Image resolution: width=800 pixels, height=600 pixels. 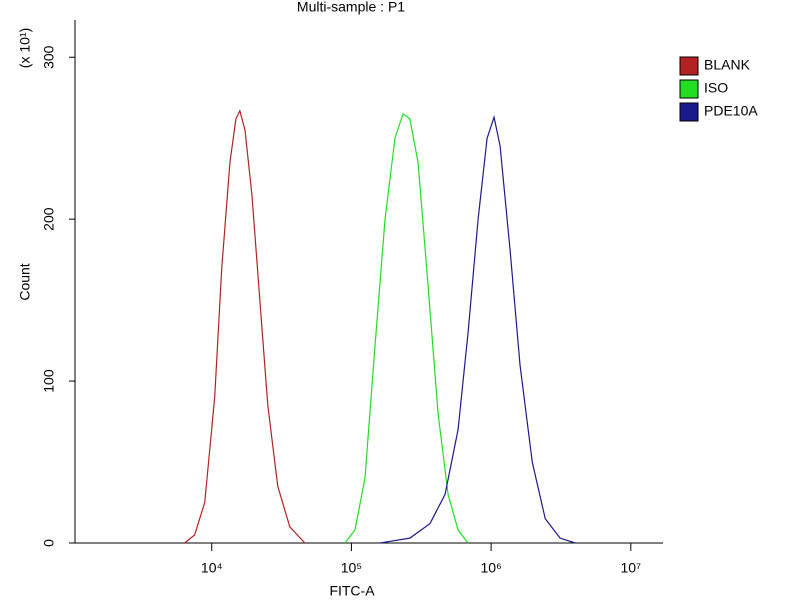 I want to click on y-axis-label: Count, so click(x=25, y=281).